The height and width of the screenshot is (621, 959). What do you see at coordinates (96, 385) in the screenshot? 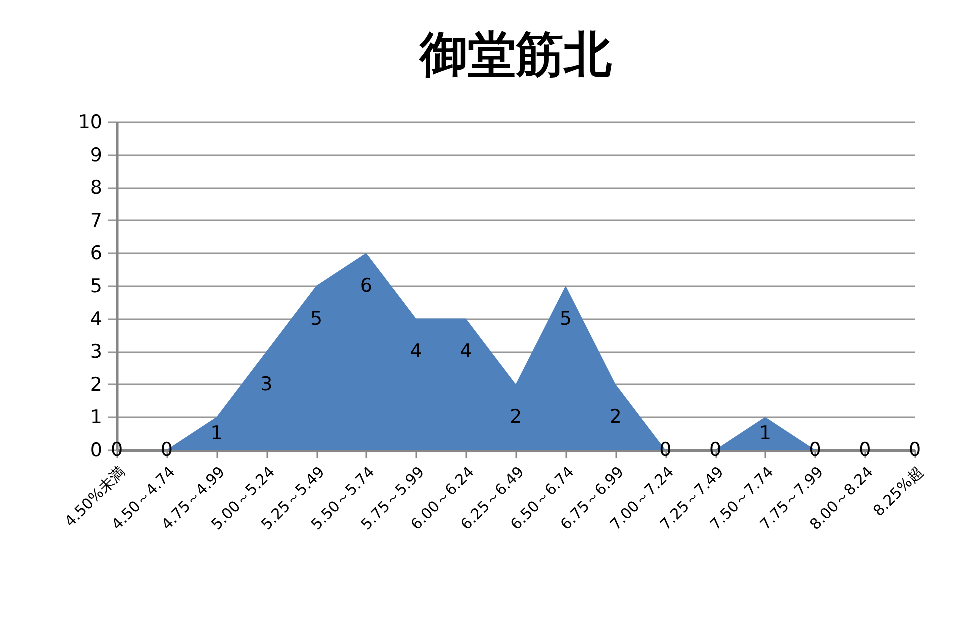
I see `y-tick-label: 2` at bounding box center [96, 385].